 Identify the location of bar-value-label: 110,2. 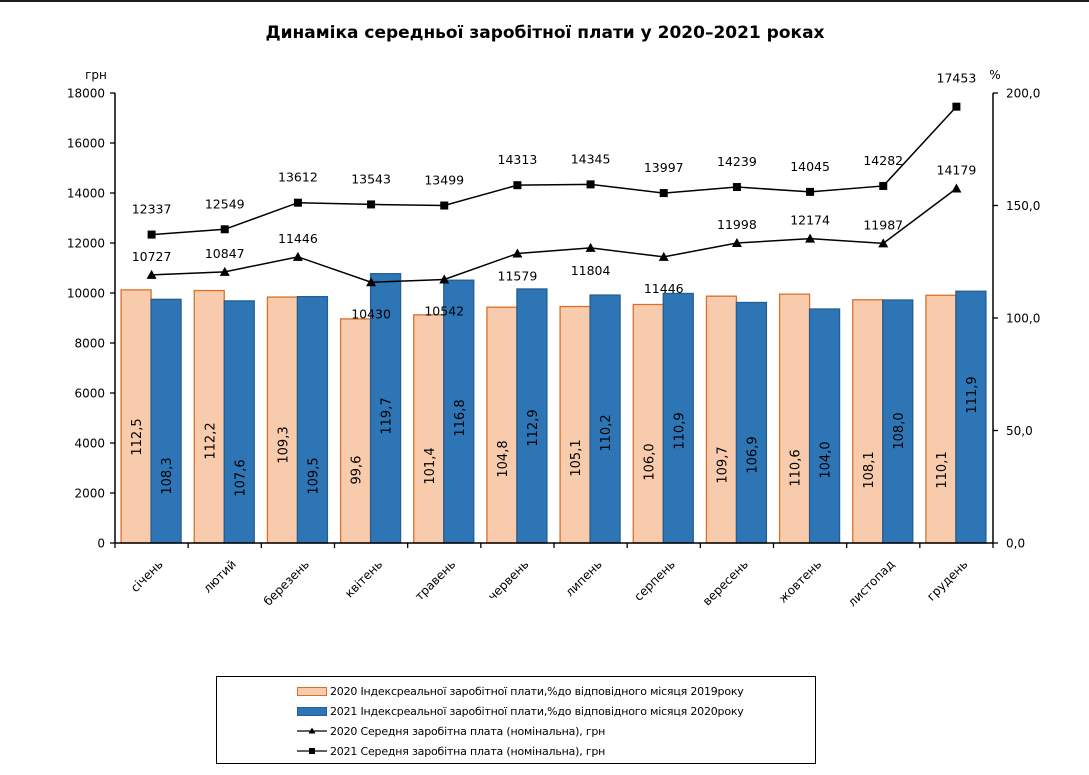
(606, 432).